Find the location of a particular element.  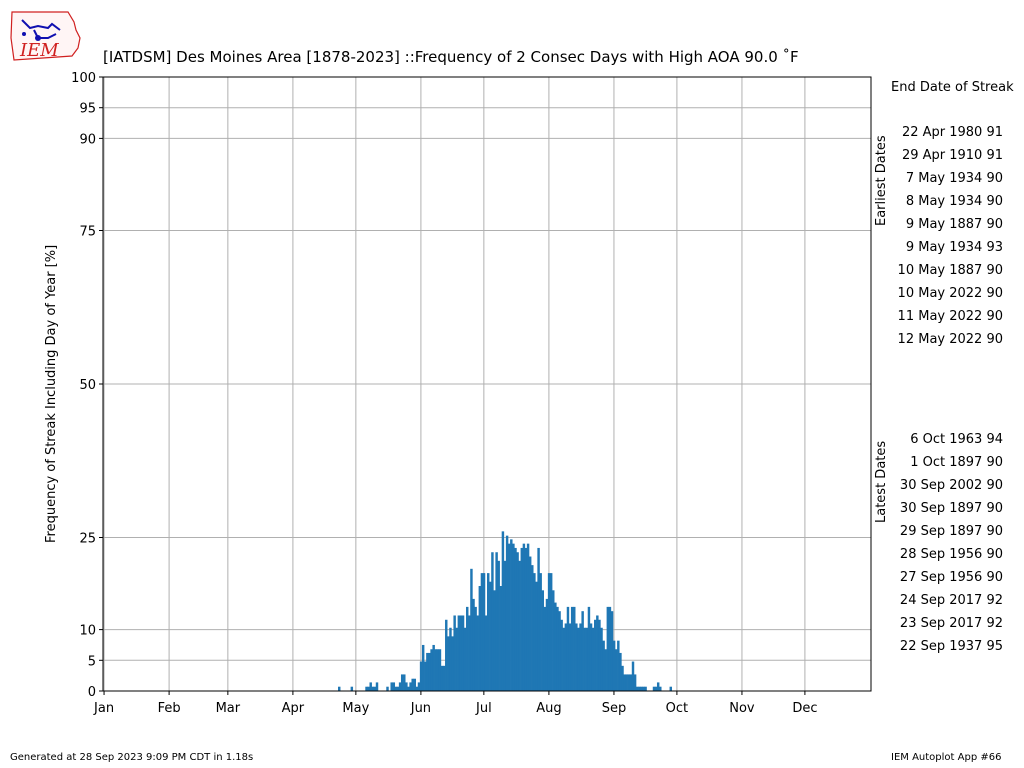

latest-date-item: 28 Sep 1956 90 is located at coordinates (951, 554).